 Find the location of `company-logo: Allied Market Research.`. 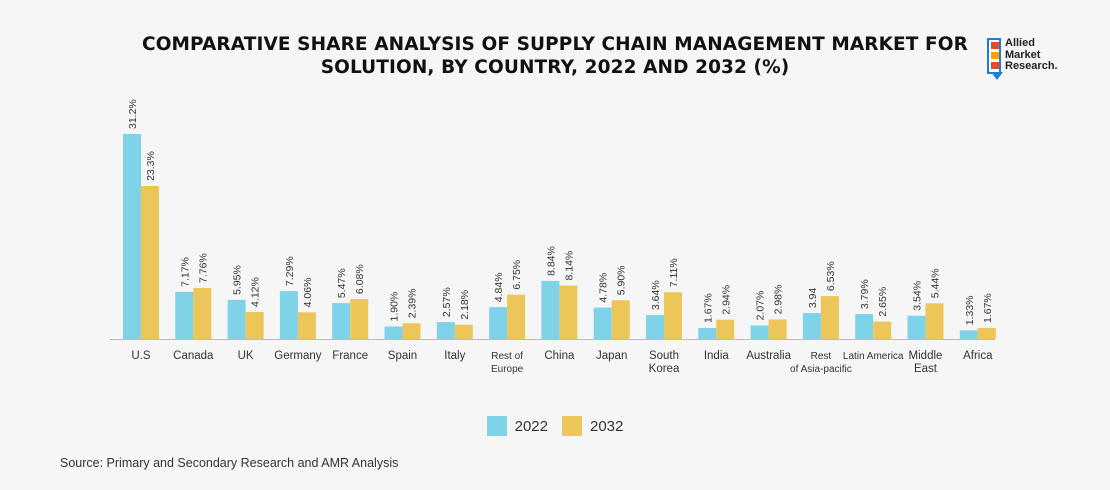

company-logo: Allied Market Research. is located at coordinates (1033, 60).